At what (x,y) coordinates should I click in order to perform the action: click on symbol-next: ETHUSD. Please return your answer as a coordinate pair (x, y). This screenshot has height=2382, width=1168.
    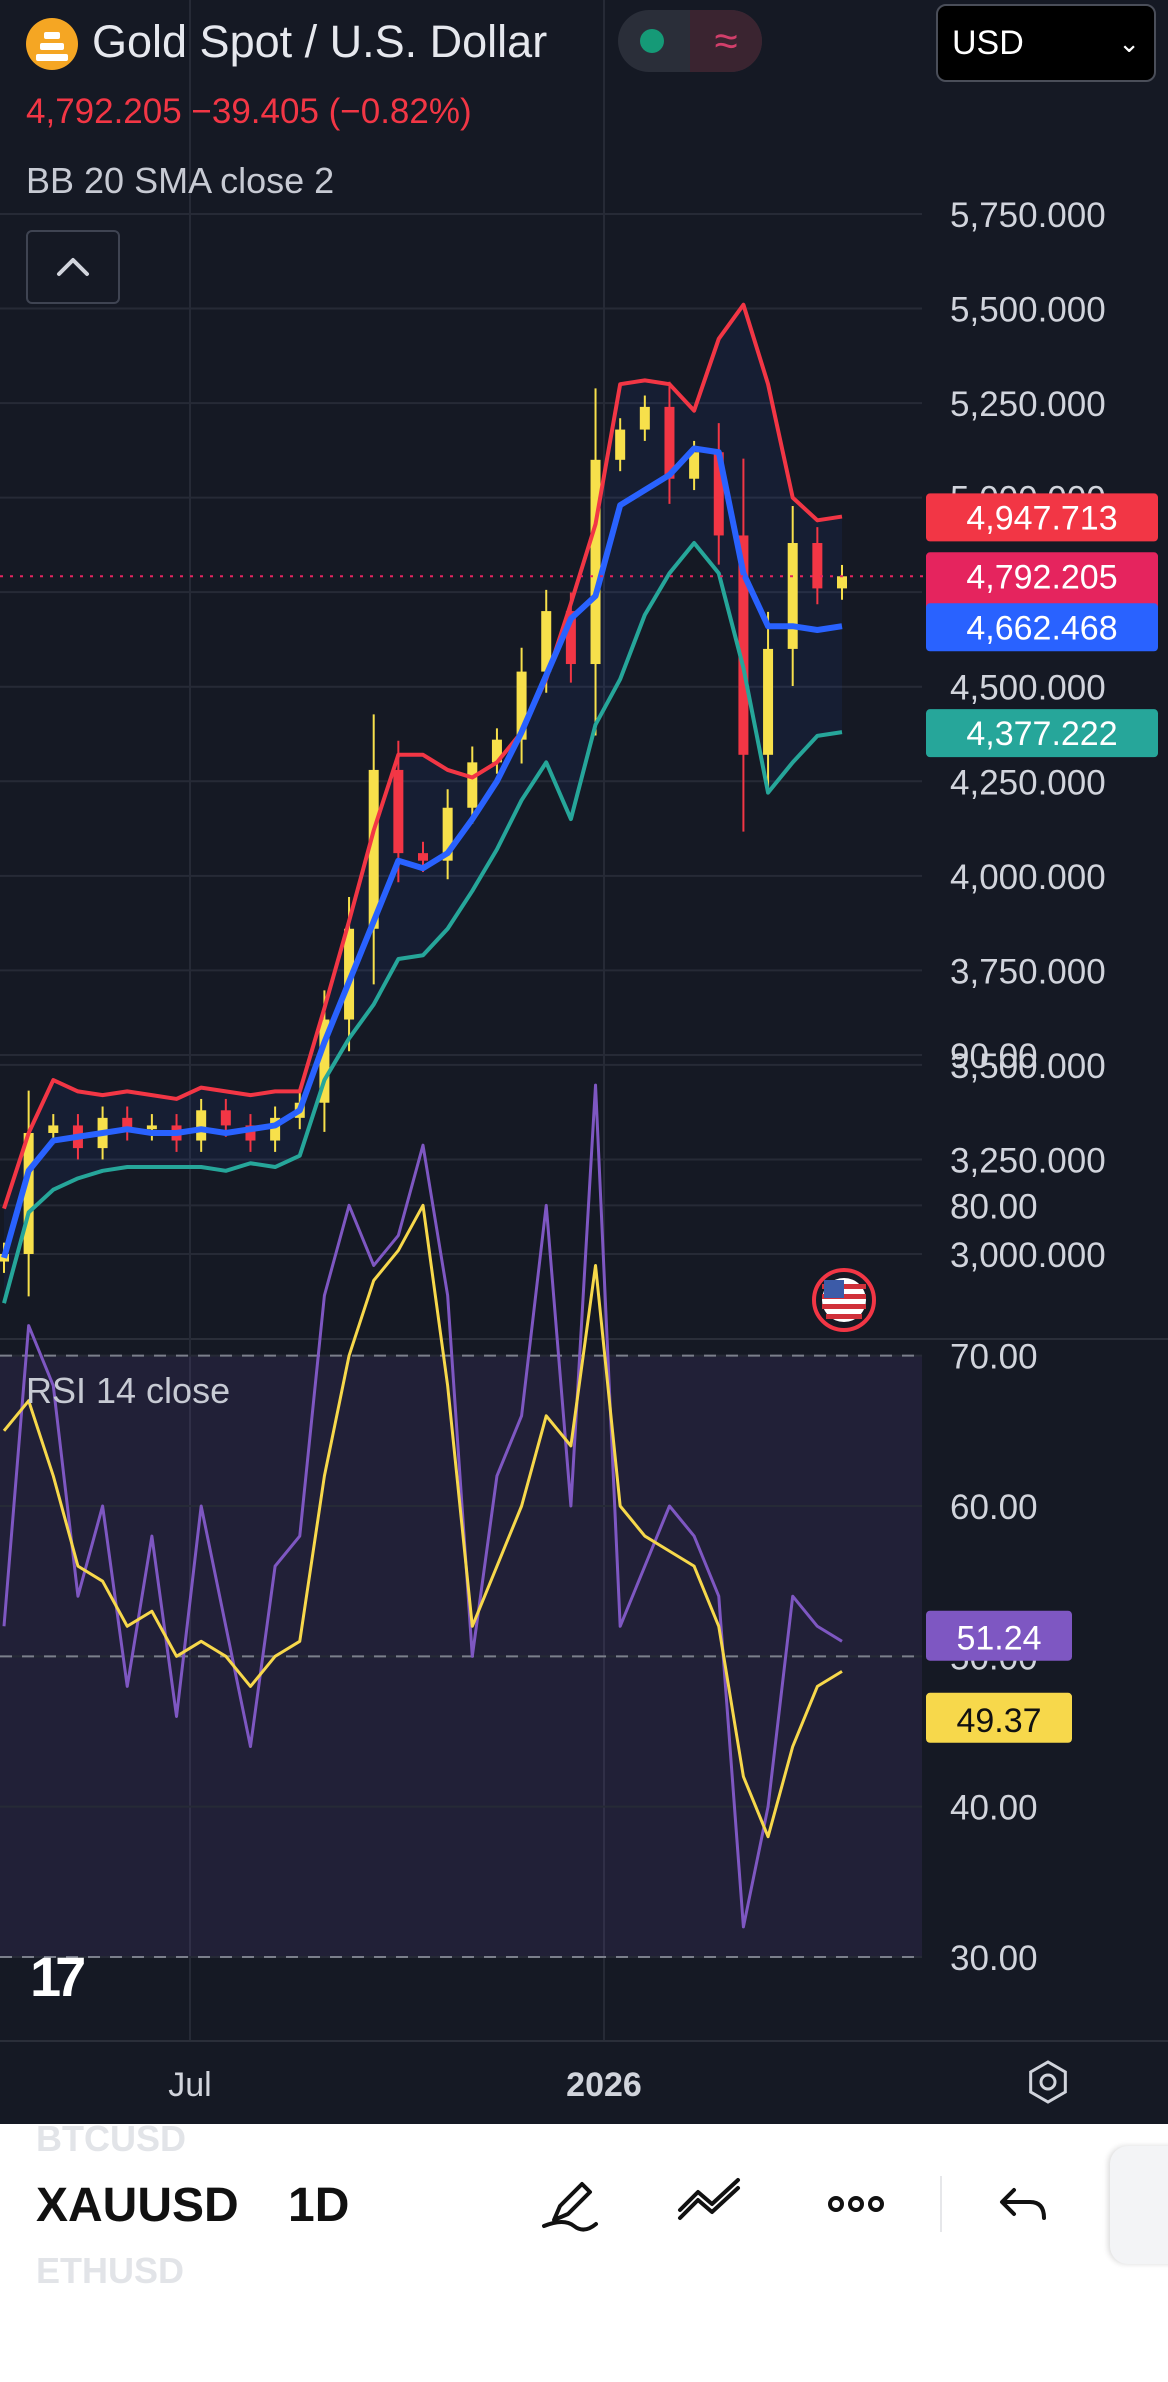
    Looking at the image, I should click on (110, 2270).